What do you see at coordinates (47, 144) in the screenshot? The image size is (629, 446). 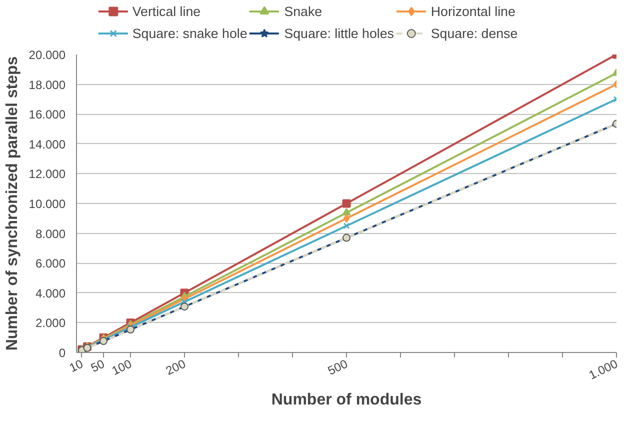 I see `y-tick-label: 14.000` at bounding box center [47, 144].